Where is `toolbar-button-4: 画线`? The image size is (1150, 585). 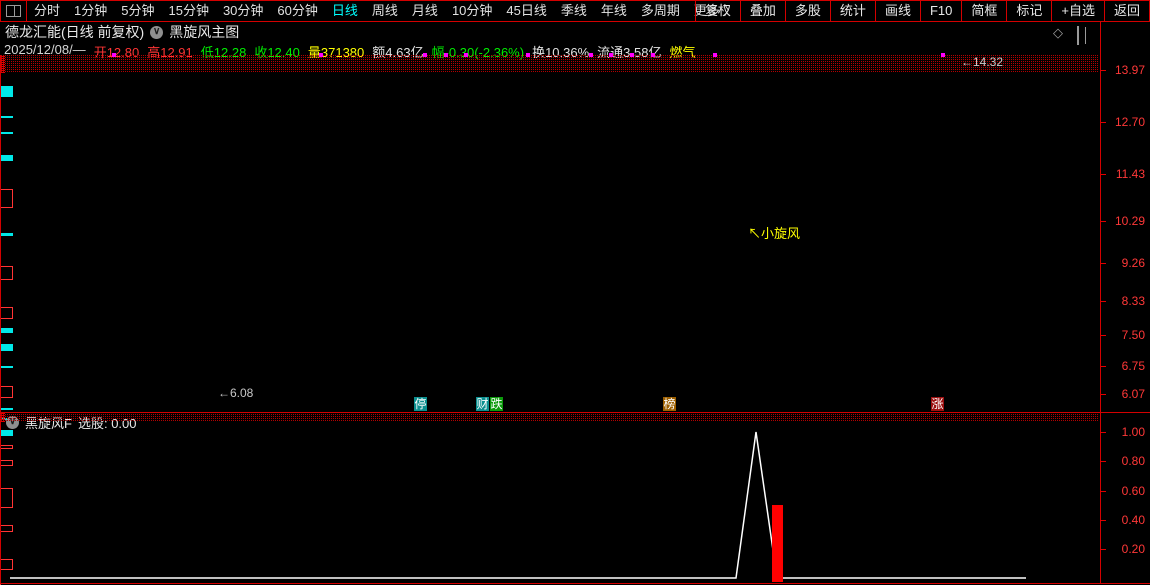
toolbar-button-4: 画线 is located at coordinates (897, 11).